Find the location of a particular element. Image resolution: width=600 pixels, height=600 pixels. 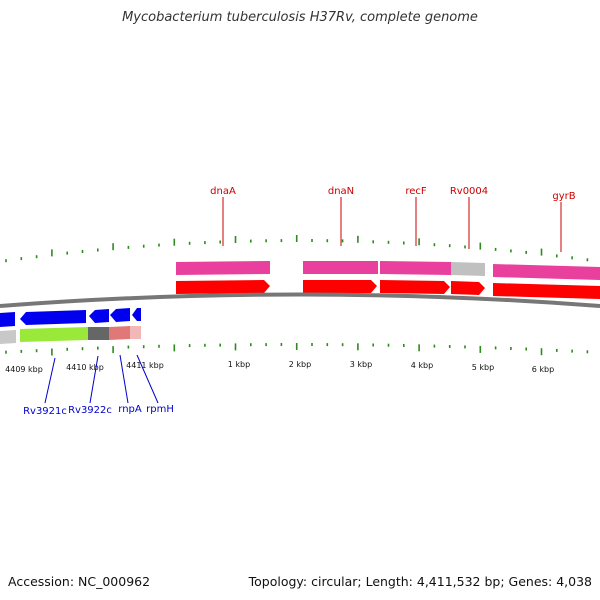

label-Rv3922c: Rv3922c is located at coordinates (90, 410).